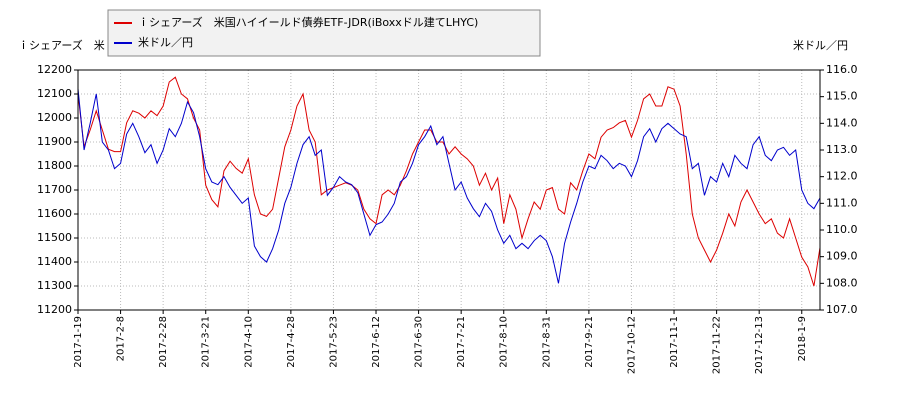 This screenshot has height=400, width=900. I want to click on y2-tick-label: 107.0, so click(842, 309).